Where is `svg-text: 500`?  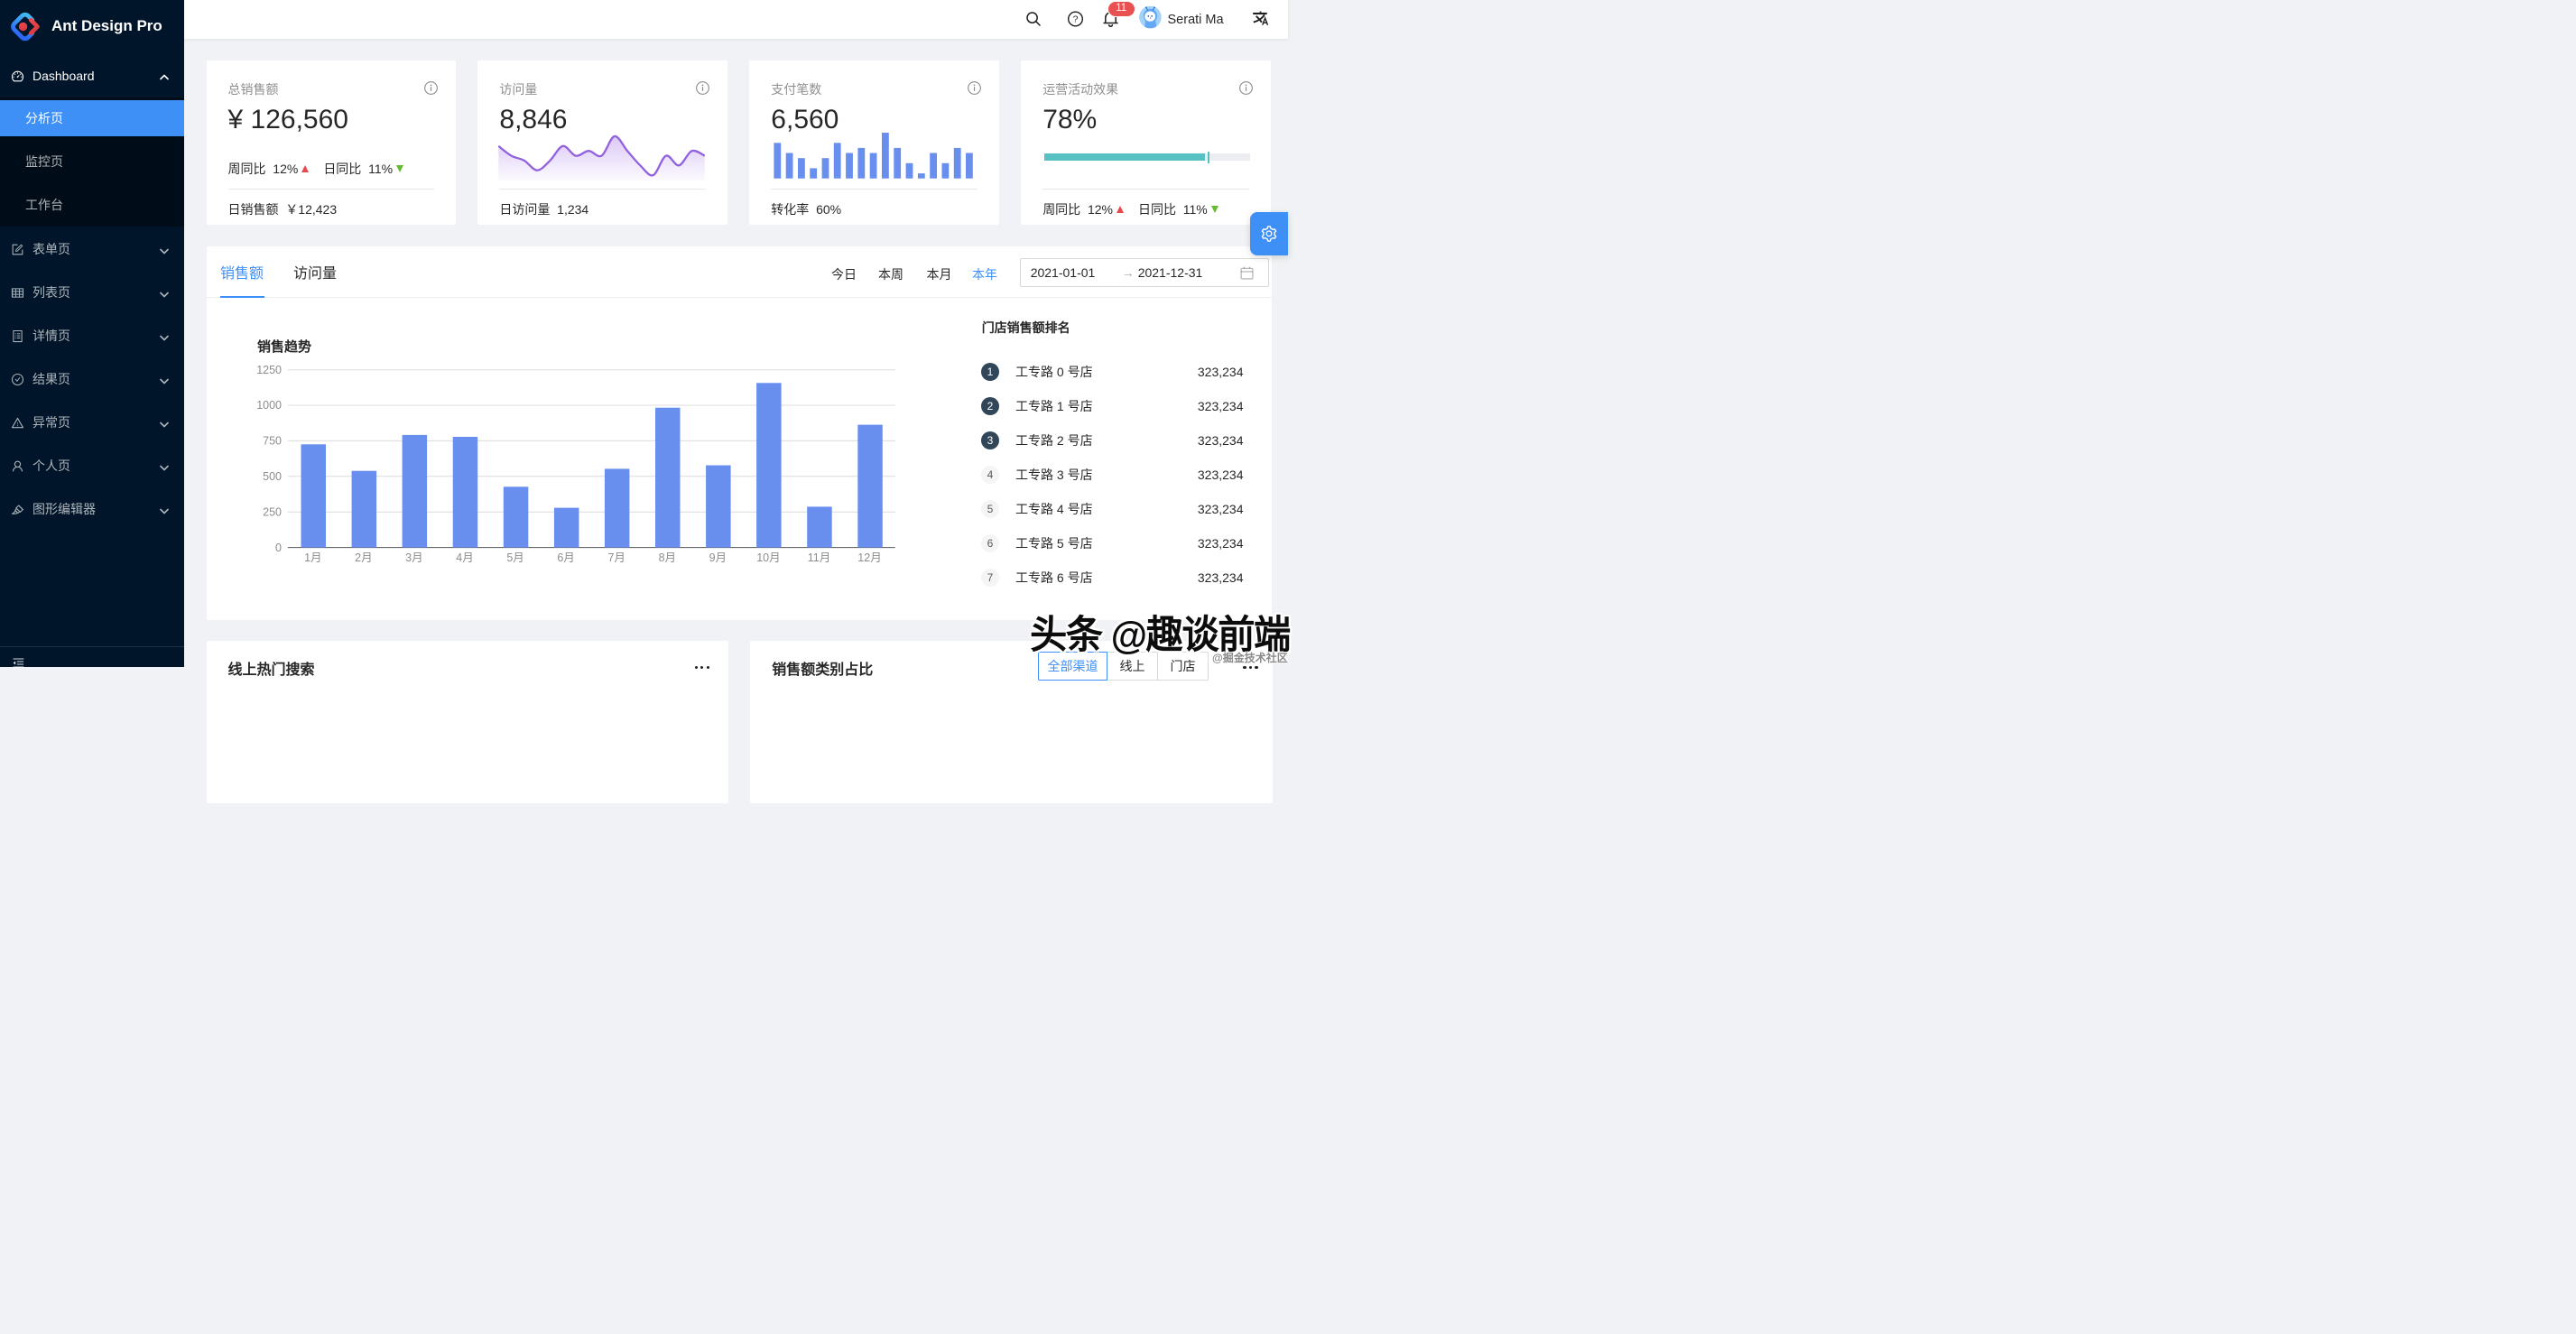
svg-text: 500 is located at coordinates (272, 476).